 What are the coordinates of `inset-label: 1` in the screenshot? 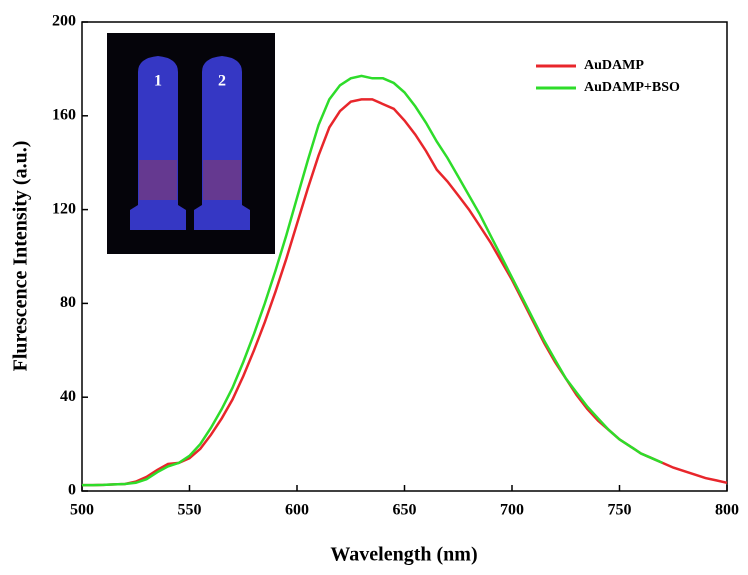 It's located at (158, 81).